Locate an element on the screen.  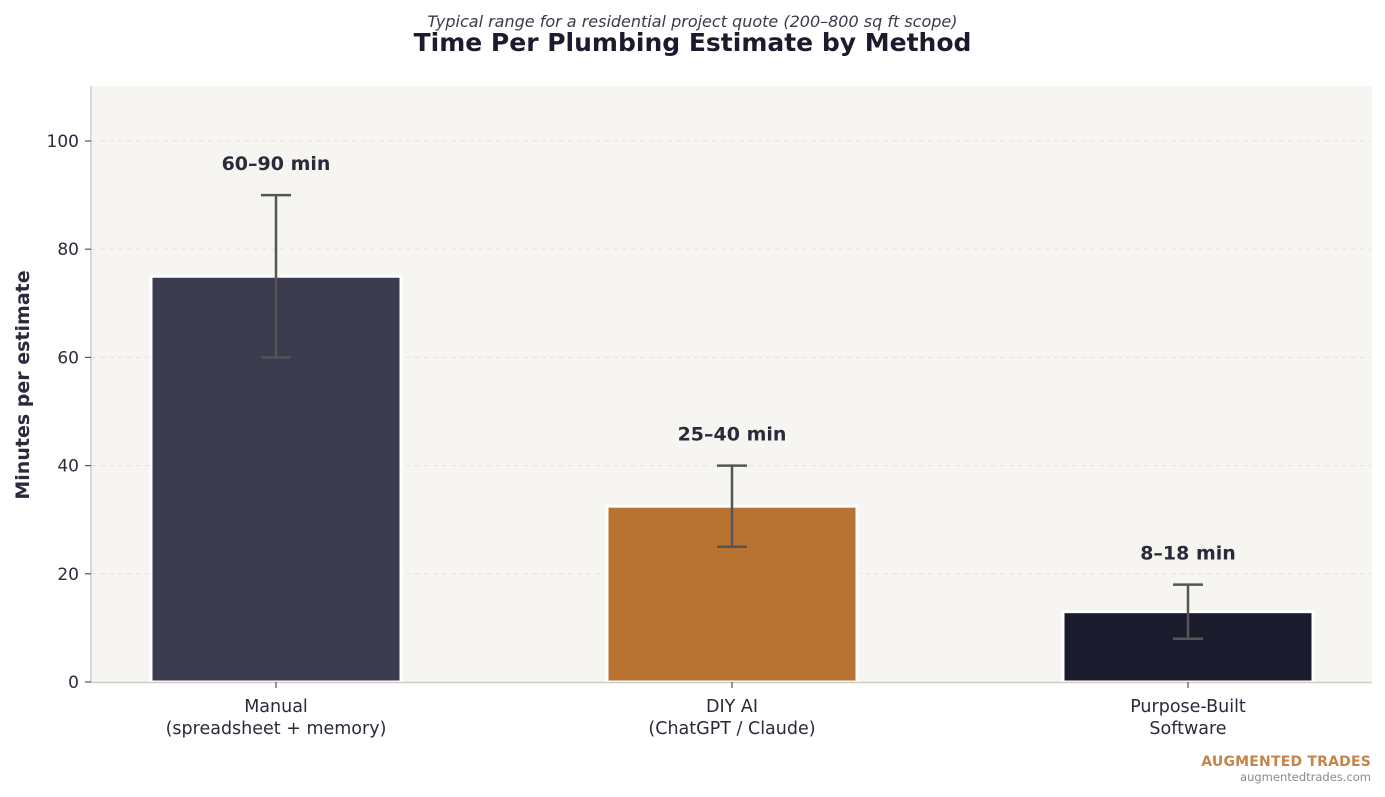
y-tick-label: 60 is located at coordinates (68, 358).